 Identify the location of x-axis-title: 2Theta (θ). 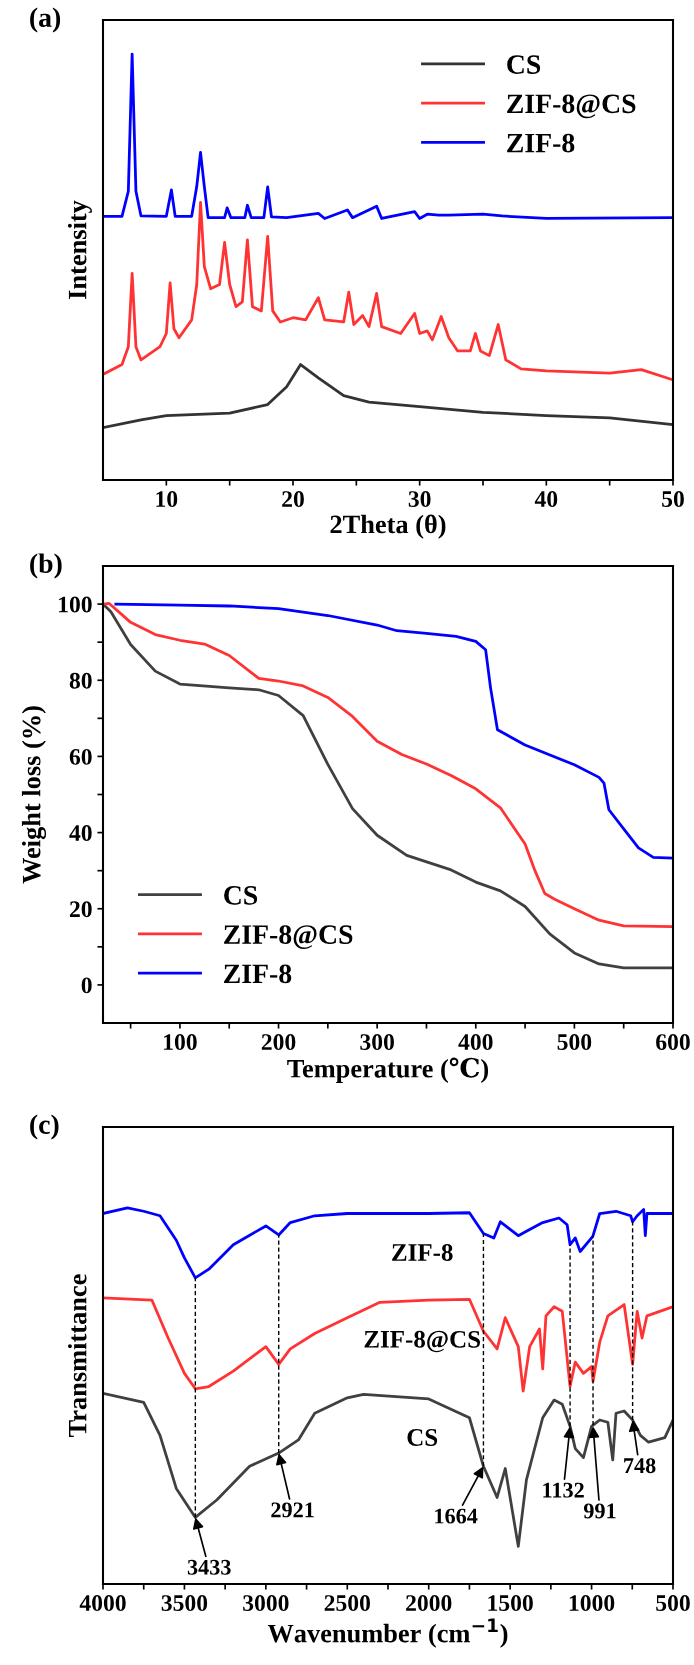
(388, 526).